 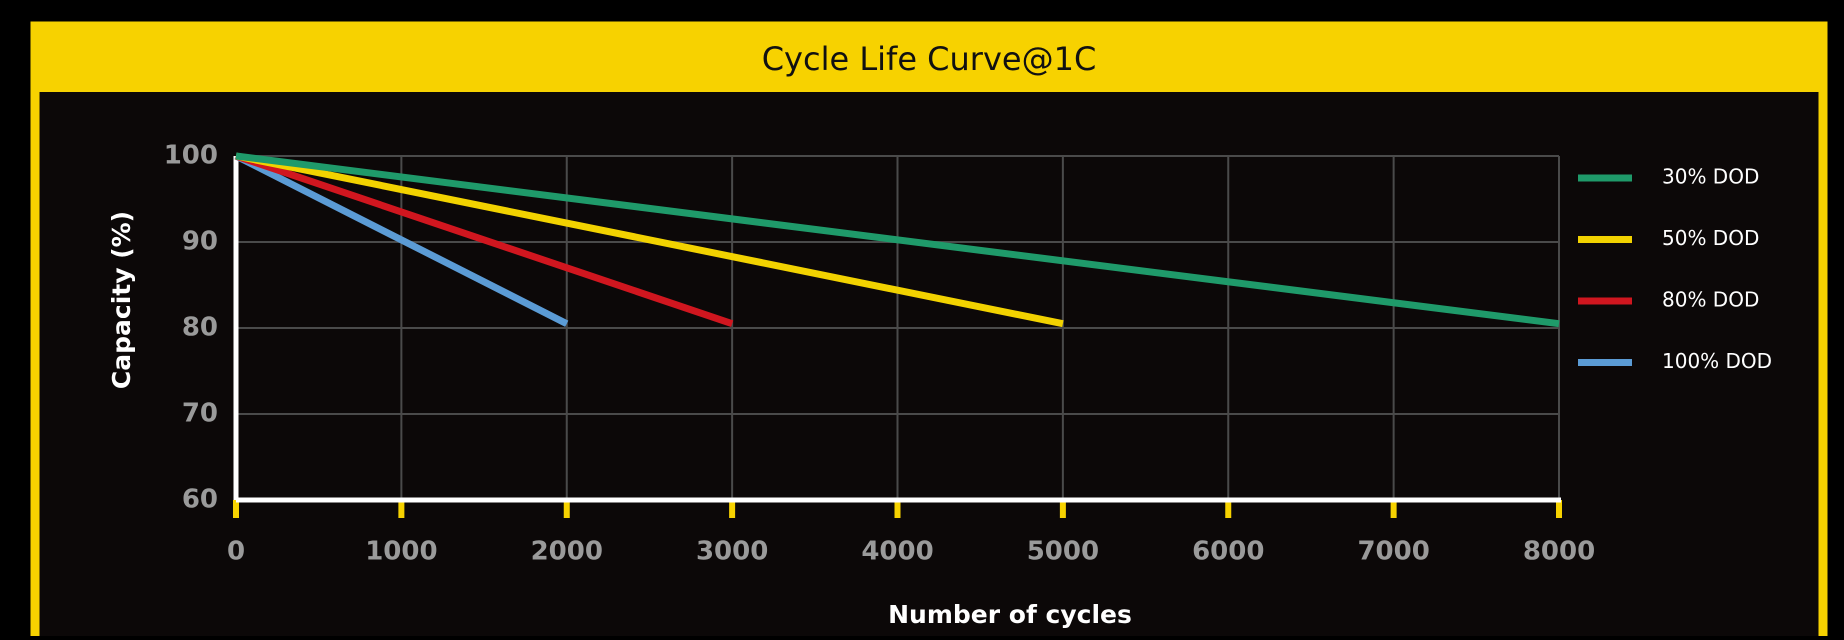 What do you see at coordinates (1710, 238) in the screenshot?
I see `legend-label: 50% DOD` at bounding box center [1710, 238].